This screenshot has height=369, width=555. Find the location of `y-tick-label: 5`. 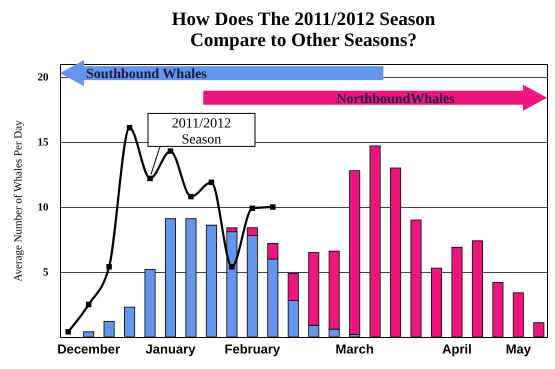

y-tick-label: 5 is located at coordinates (46, 272).